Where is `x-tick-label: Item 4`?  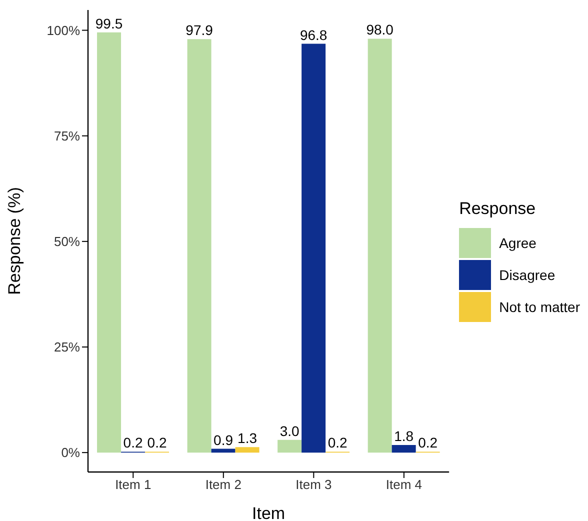
x-tick-label: Item 4 is located at coordinates (404, 484).